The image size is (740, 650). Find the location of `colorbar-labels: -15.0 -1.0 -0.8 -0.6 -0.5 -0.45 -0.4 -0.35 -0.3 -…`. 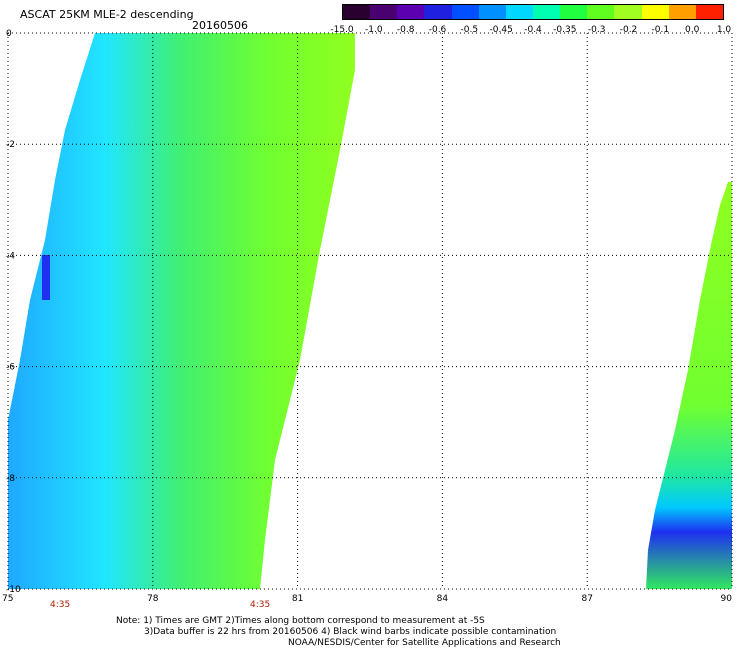

colorbar-labels: -15.0 -1.0 -0.8 -0.6 -0.5 -0.45 -0.4 -0.35 -0.3 -… is located at coordinates (535, 31).